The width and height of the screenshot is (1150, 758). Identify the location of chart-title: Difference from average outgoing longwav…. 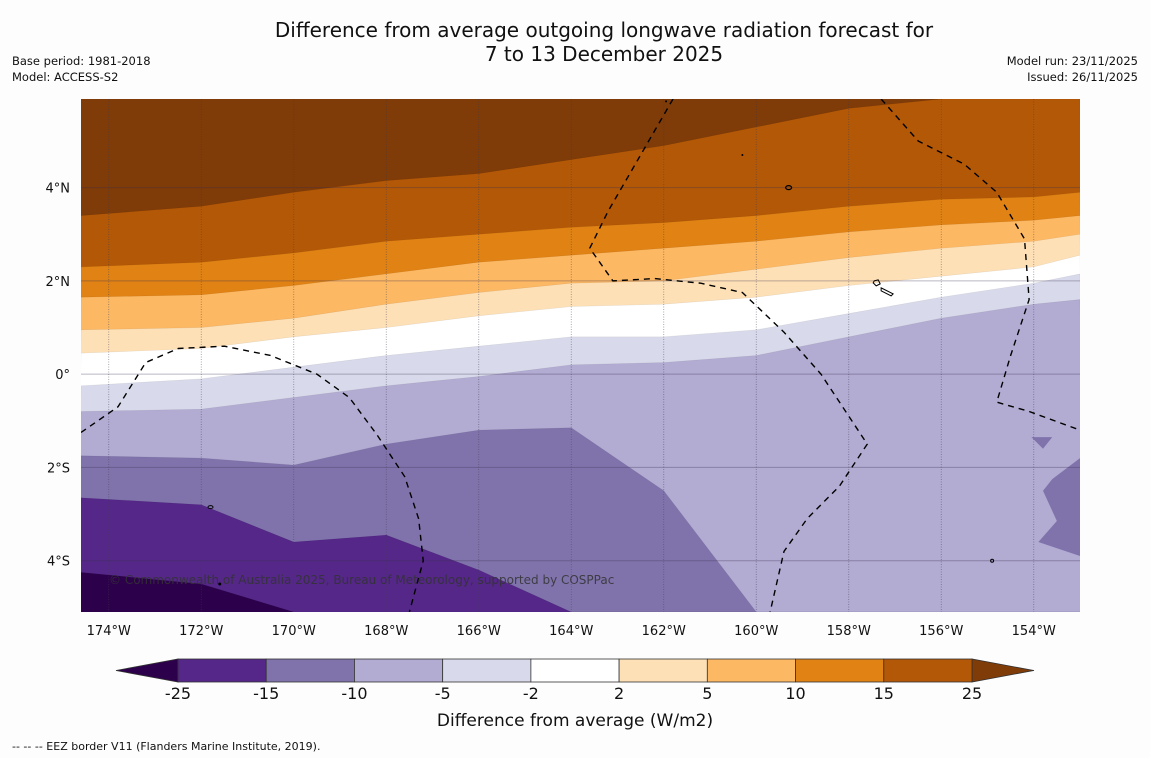
(575, 42).